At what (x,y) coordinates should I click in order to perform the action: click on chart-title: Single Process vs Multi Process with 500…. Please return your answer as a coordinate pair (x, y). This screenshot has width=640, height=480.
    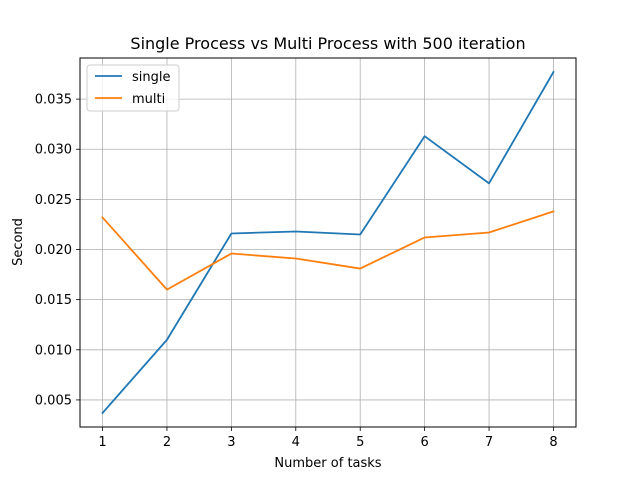
    Looking at the image, I should click on (327, 43).